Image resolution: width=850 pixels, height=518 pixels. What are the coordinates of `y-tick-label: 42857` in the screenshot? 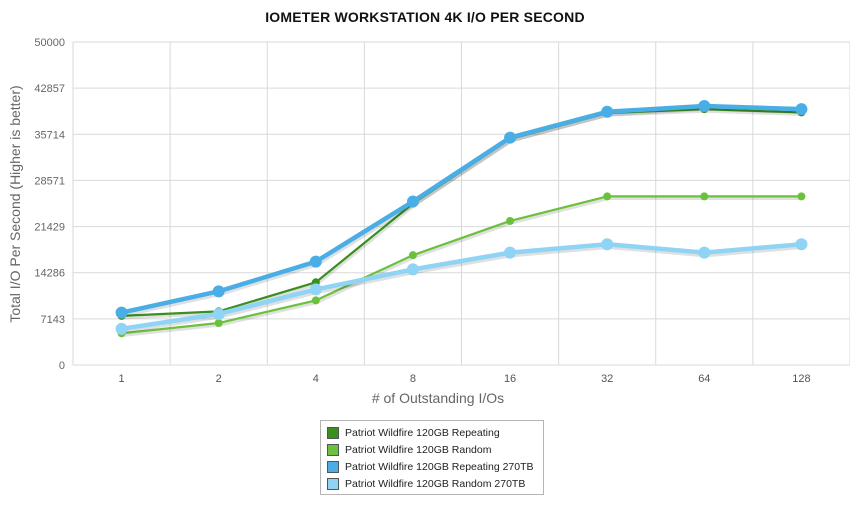 It's located at (49, 89).